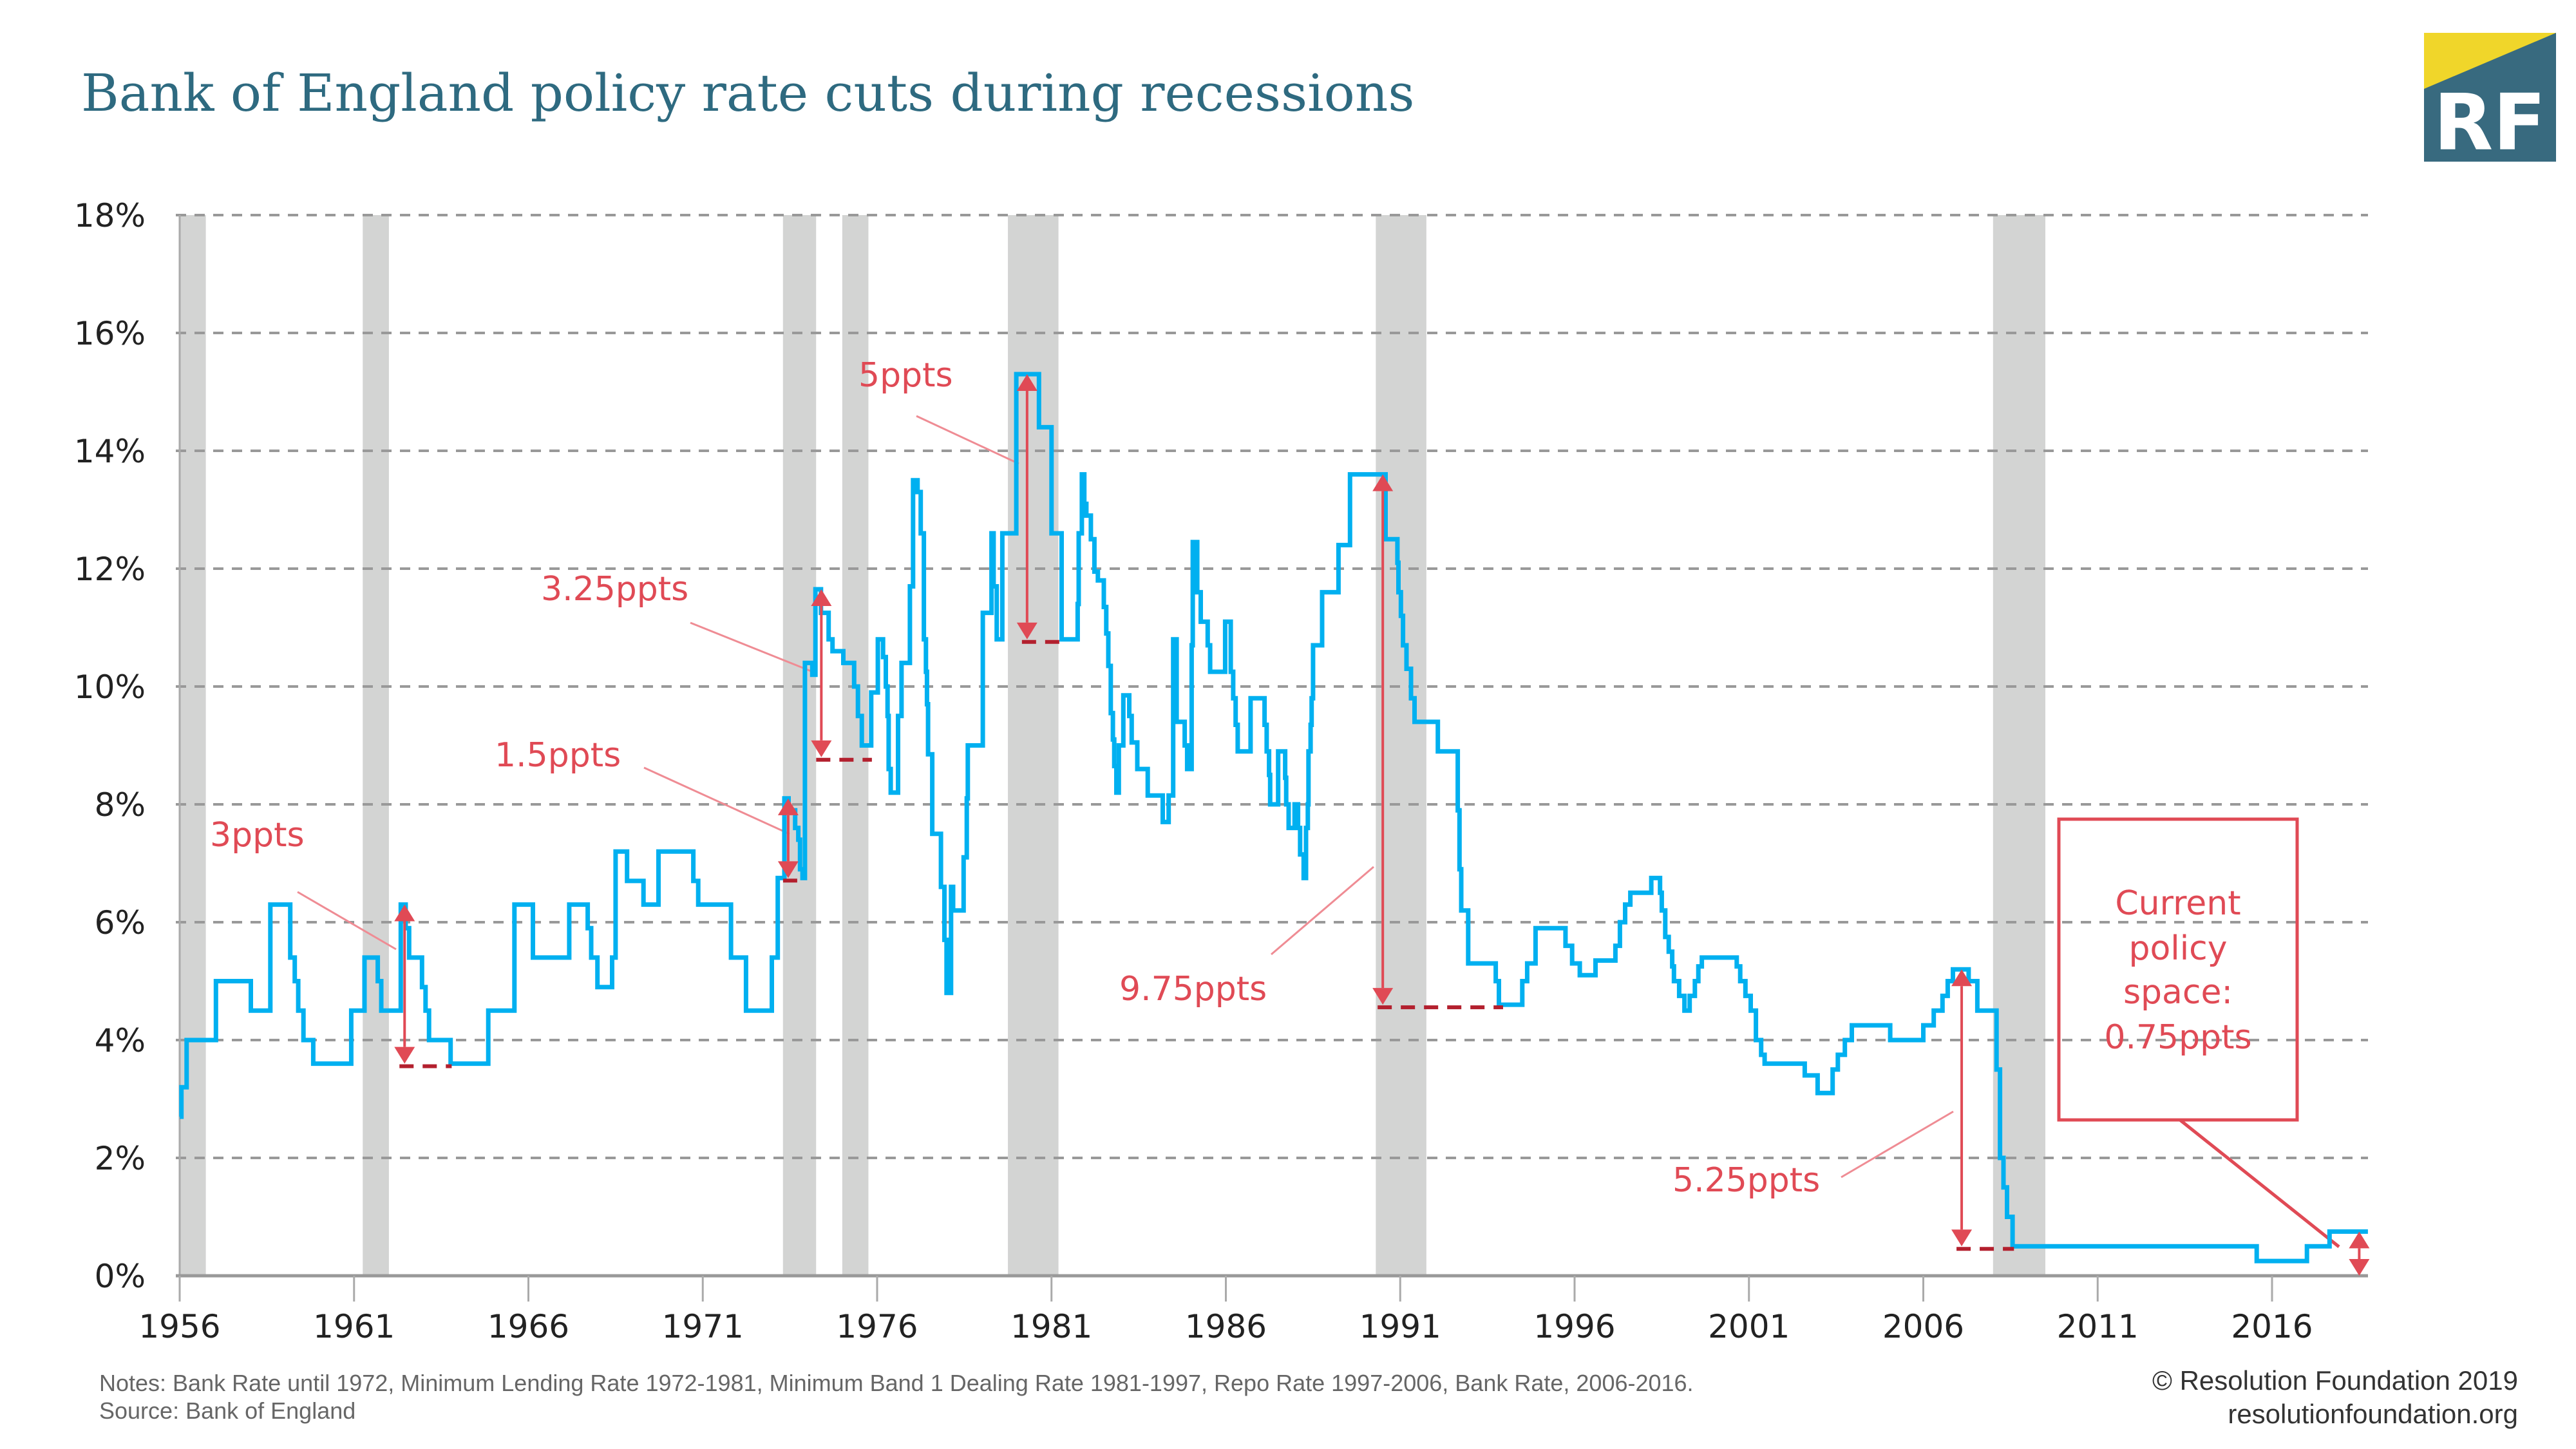 The height and width of the screenshot is (1449, 2576). Describe the element at coordinates (120, 1276) in the screenshot. I see `y-tick-label: 0%` at that location.